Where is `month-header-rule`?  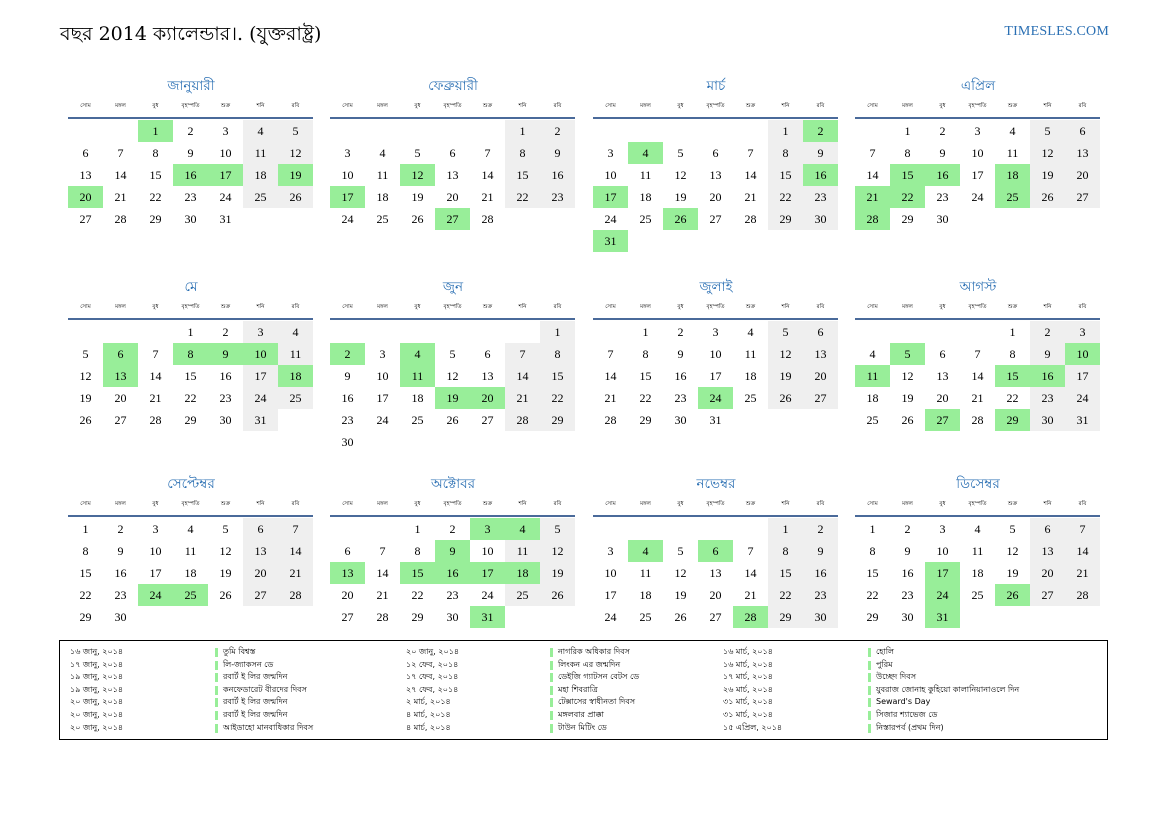
month-header-rule is located at coordinates (715, 319).